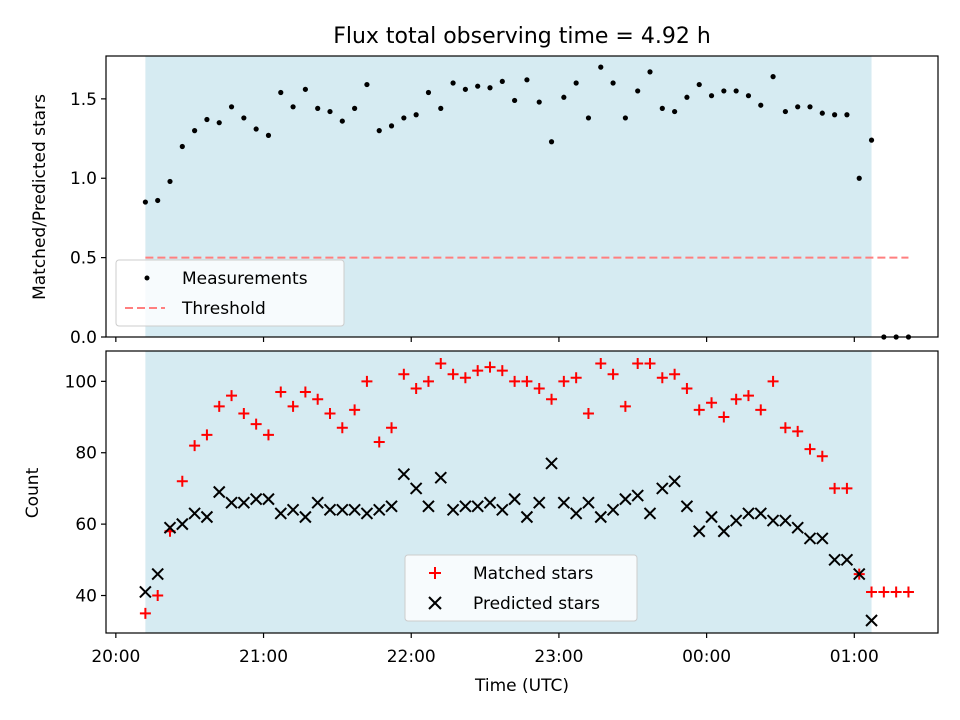 This screenshot has height=720, width=960. Describe the element at coordinates (115, 657) in the screenshot. I see `x-tick-label: 20:00` at that location.